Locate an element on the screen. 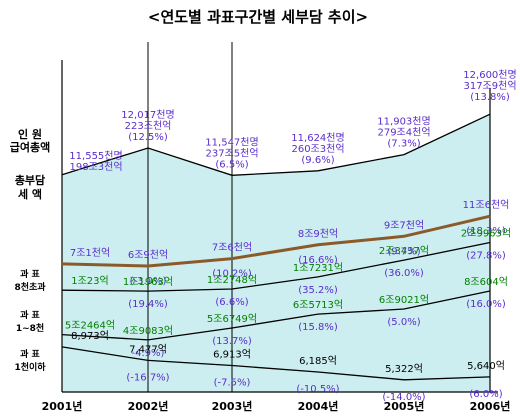  rate-label: (16.6%) is located at coordinates (318, 260).